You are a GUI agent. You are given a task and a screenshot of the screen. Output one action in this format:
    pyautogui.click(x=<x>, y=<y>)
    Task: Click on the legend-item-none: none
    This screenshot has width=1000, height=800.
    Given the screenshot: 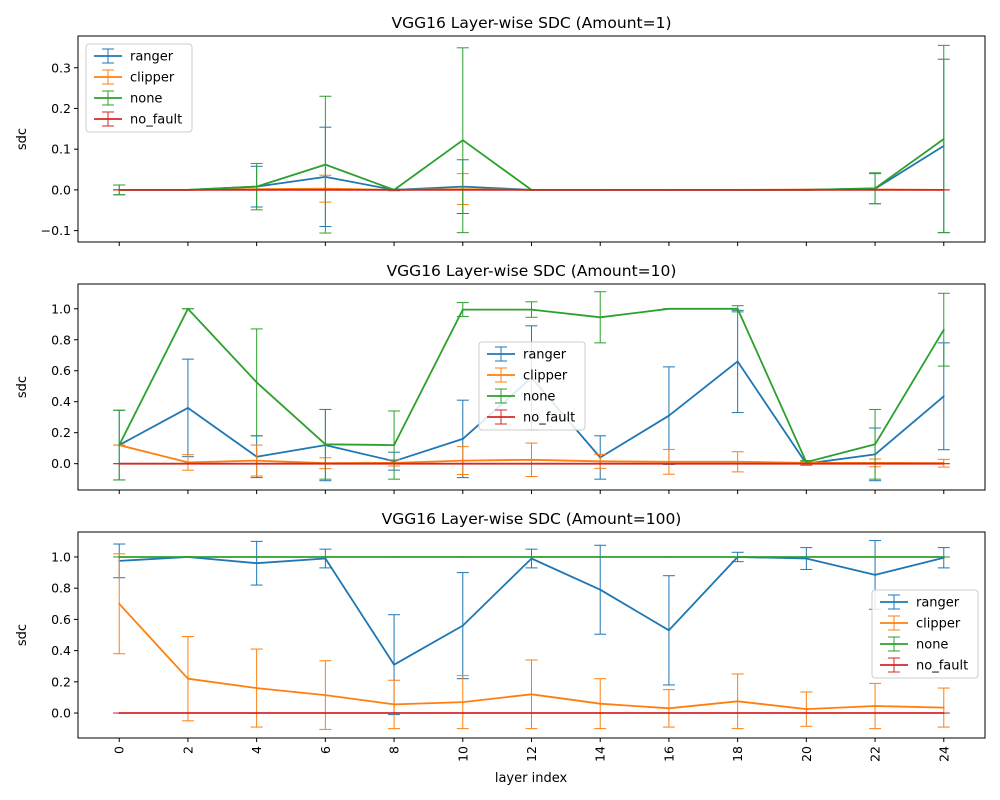 What is the action you would take?
    pyautogui.click(x=128, y=98)
    